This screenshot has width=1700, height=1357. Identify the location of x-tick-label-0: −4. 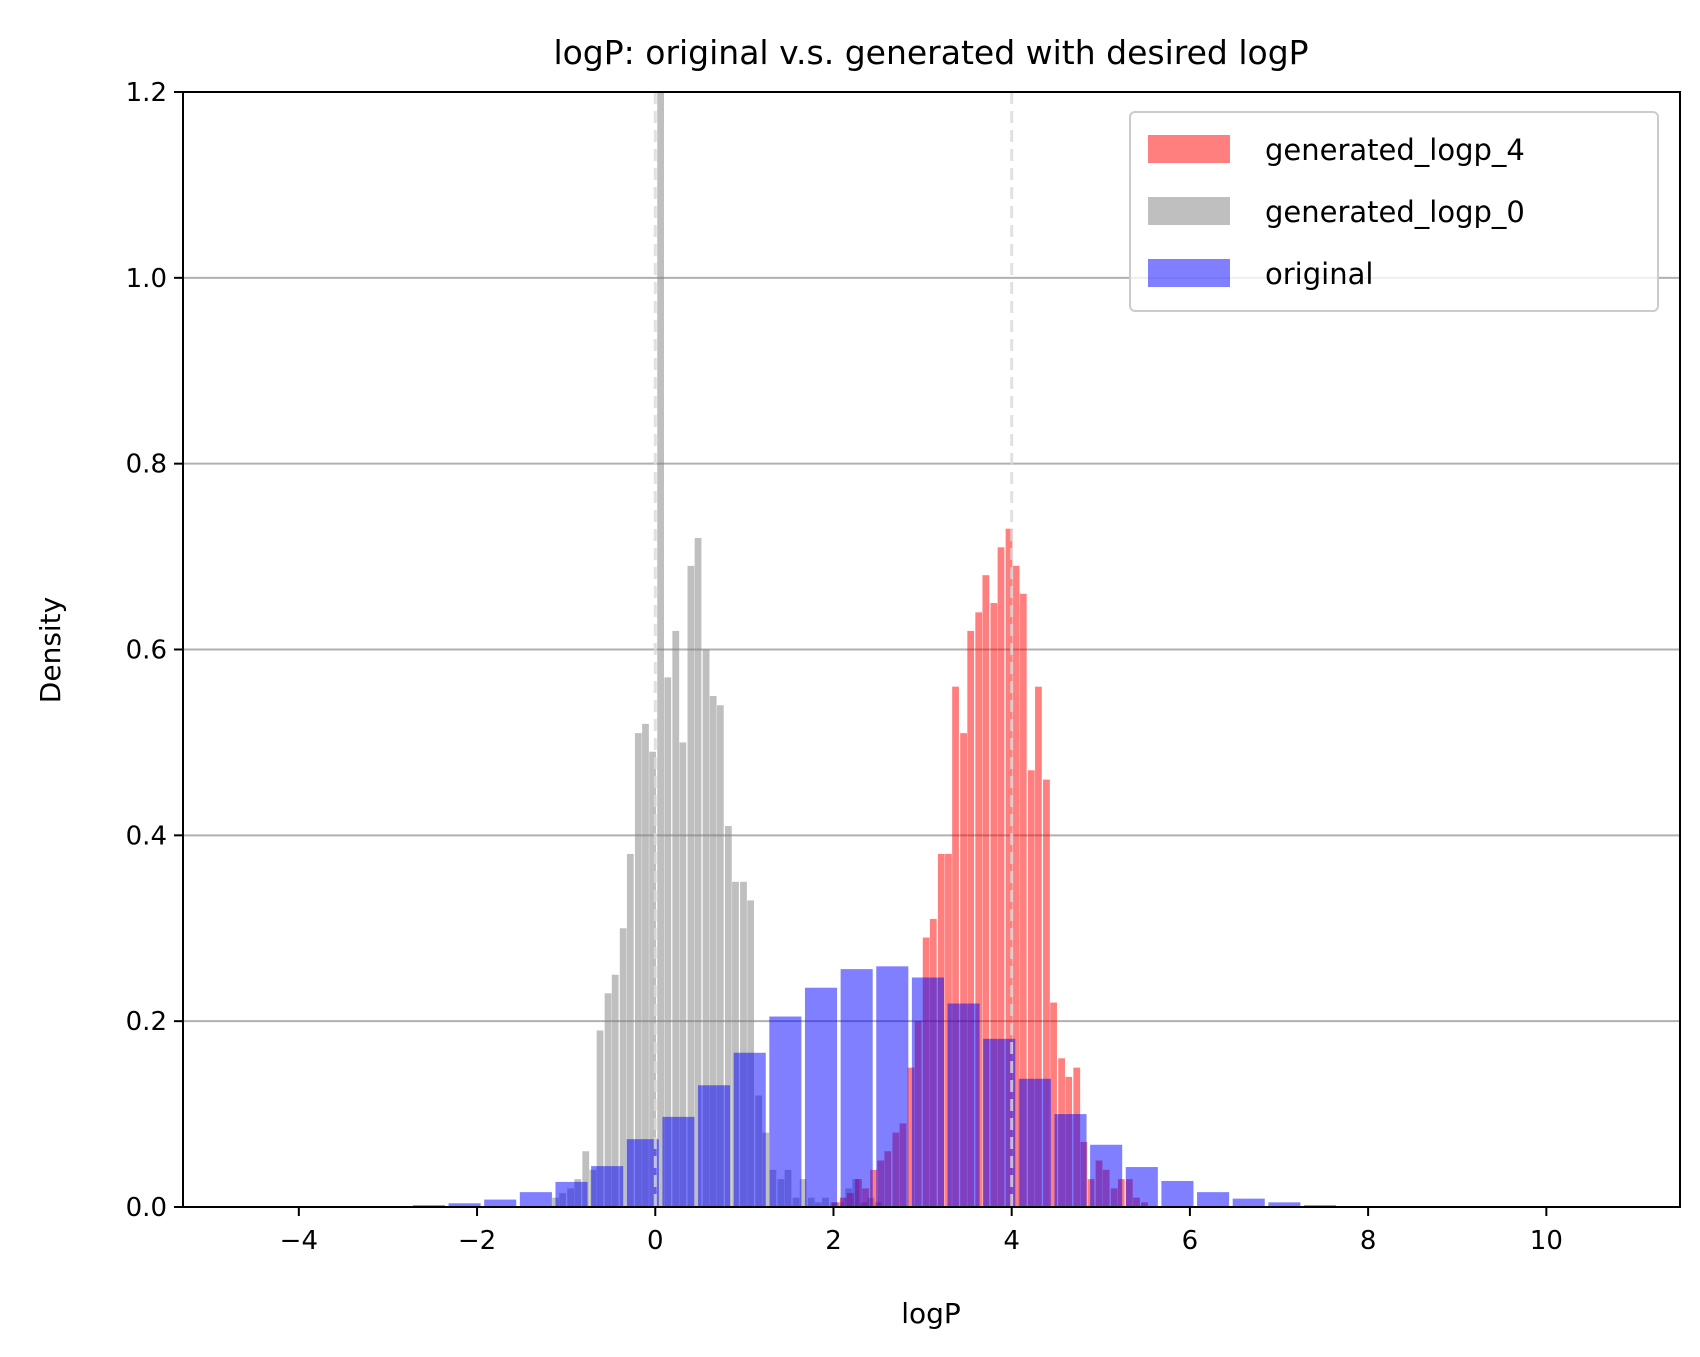
(299, 1241).